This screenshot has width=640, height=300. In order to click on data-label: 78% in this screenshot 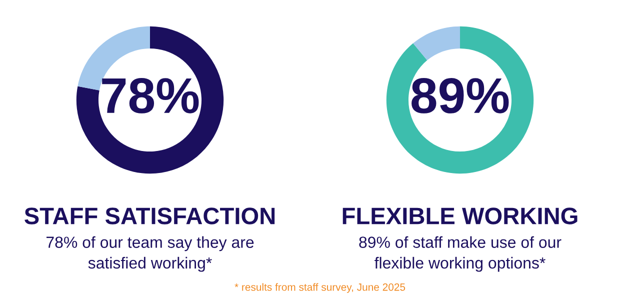, I will do `click(150, 96)`.